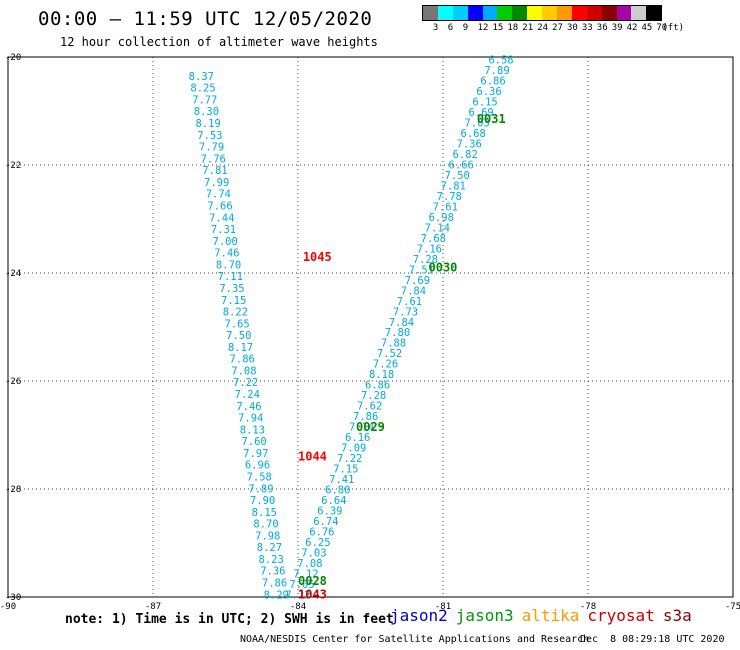 The width and height of the screenshot is (740, 650). I want to click on pass-time-label: 0030, so click(443, 268).